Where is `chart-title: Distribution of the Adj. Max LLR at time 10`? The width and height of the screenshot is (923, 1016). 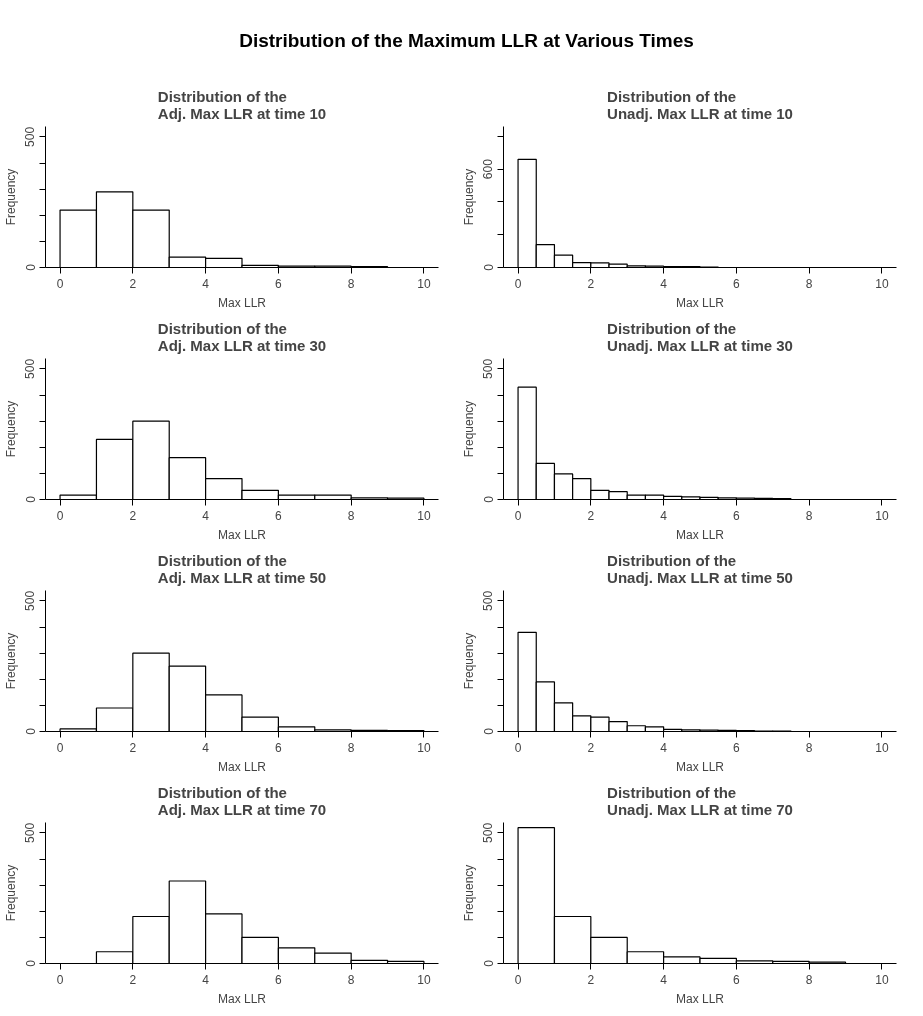
chart-title: Distribution of the Adj. Max LLR at time 10 is located at coordinates (242, 104).